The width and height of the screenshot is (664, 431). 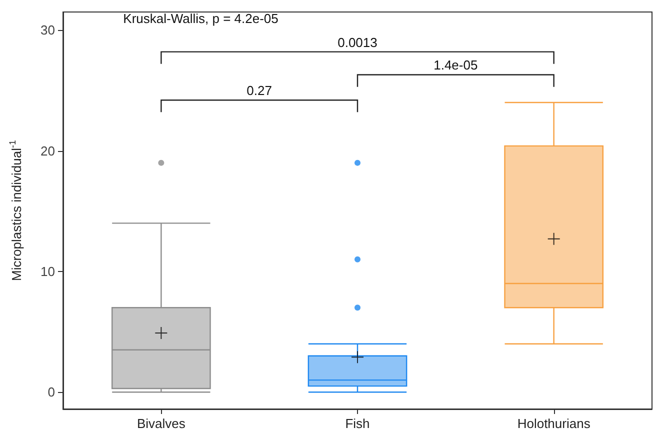 I want to click on annotation: 1.4e-05, so click(x=456, y=65).